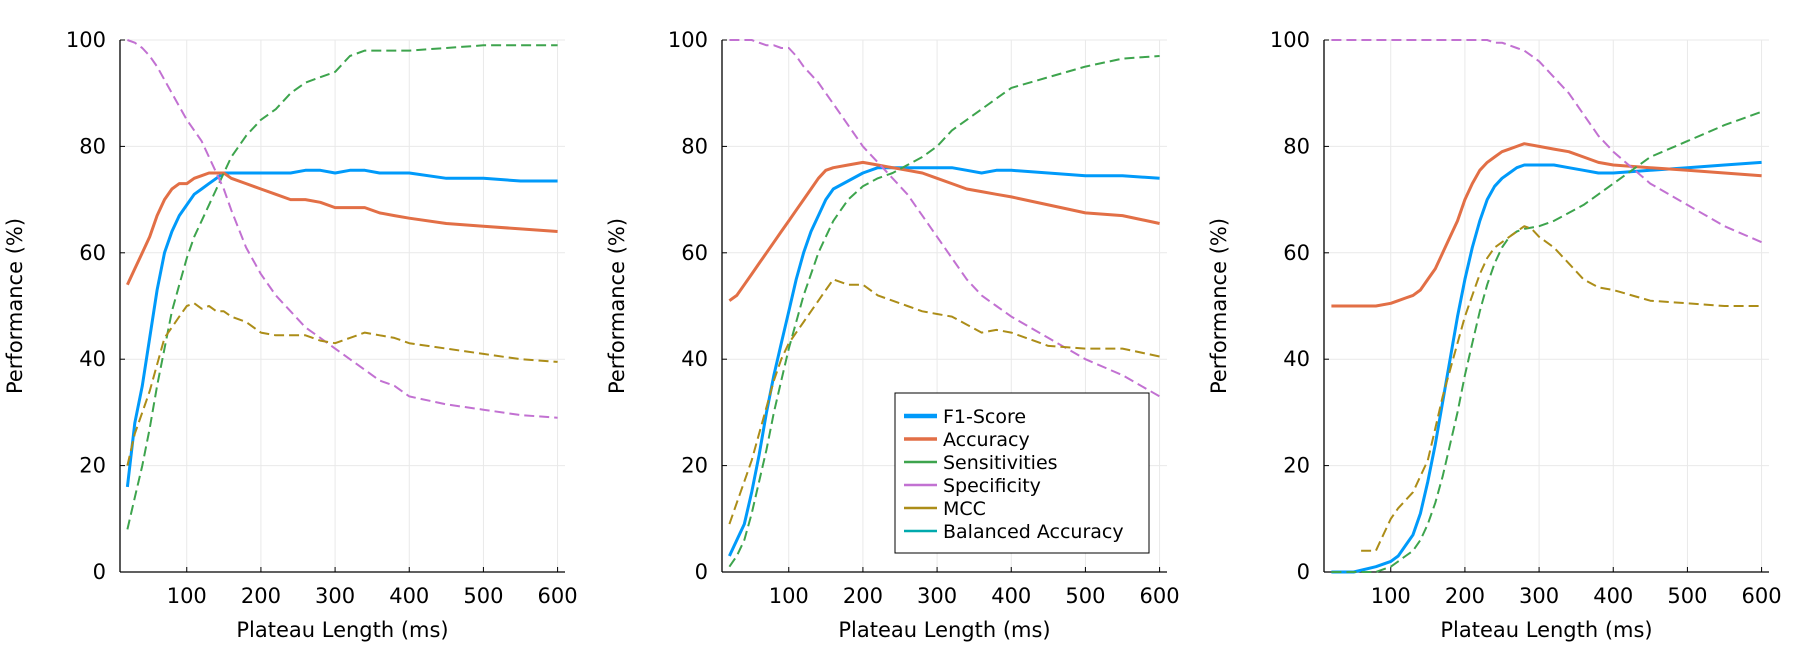 This screenshot has width=1800, height=650. Describe the element at coordinates (964, 509) in the screenshot. I see `legend-label: MCC` at that location.